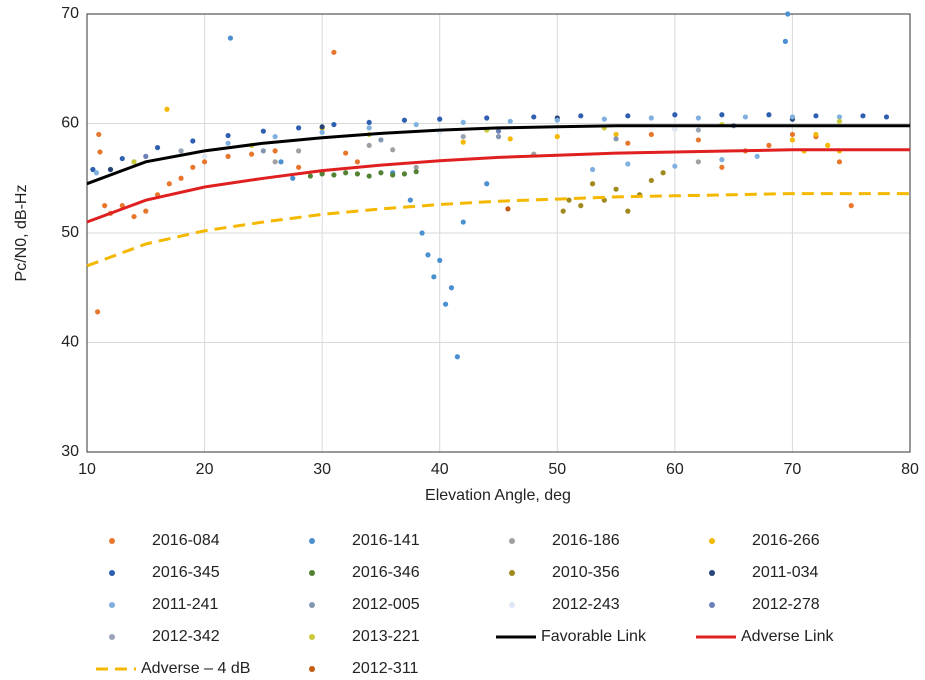 The height and width of the screenshot is (680, 925). Describe the element at coordinates (586, 572) in the screenshot. I see `legend-label: 2010-356` at that location.